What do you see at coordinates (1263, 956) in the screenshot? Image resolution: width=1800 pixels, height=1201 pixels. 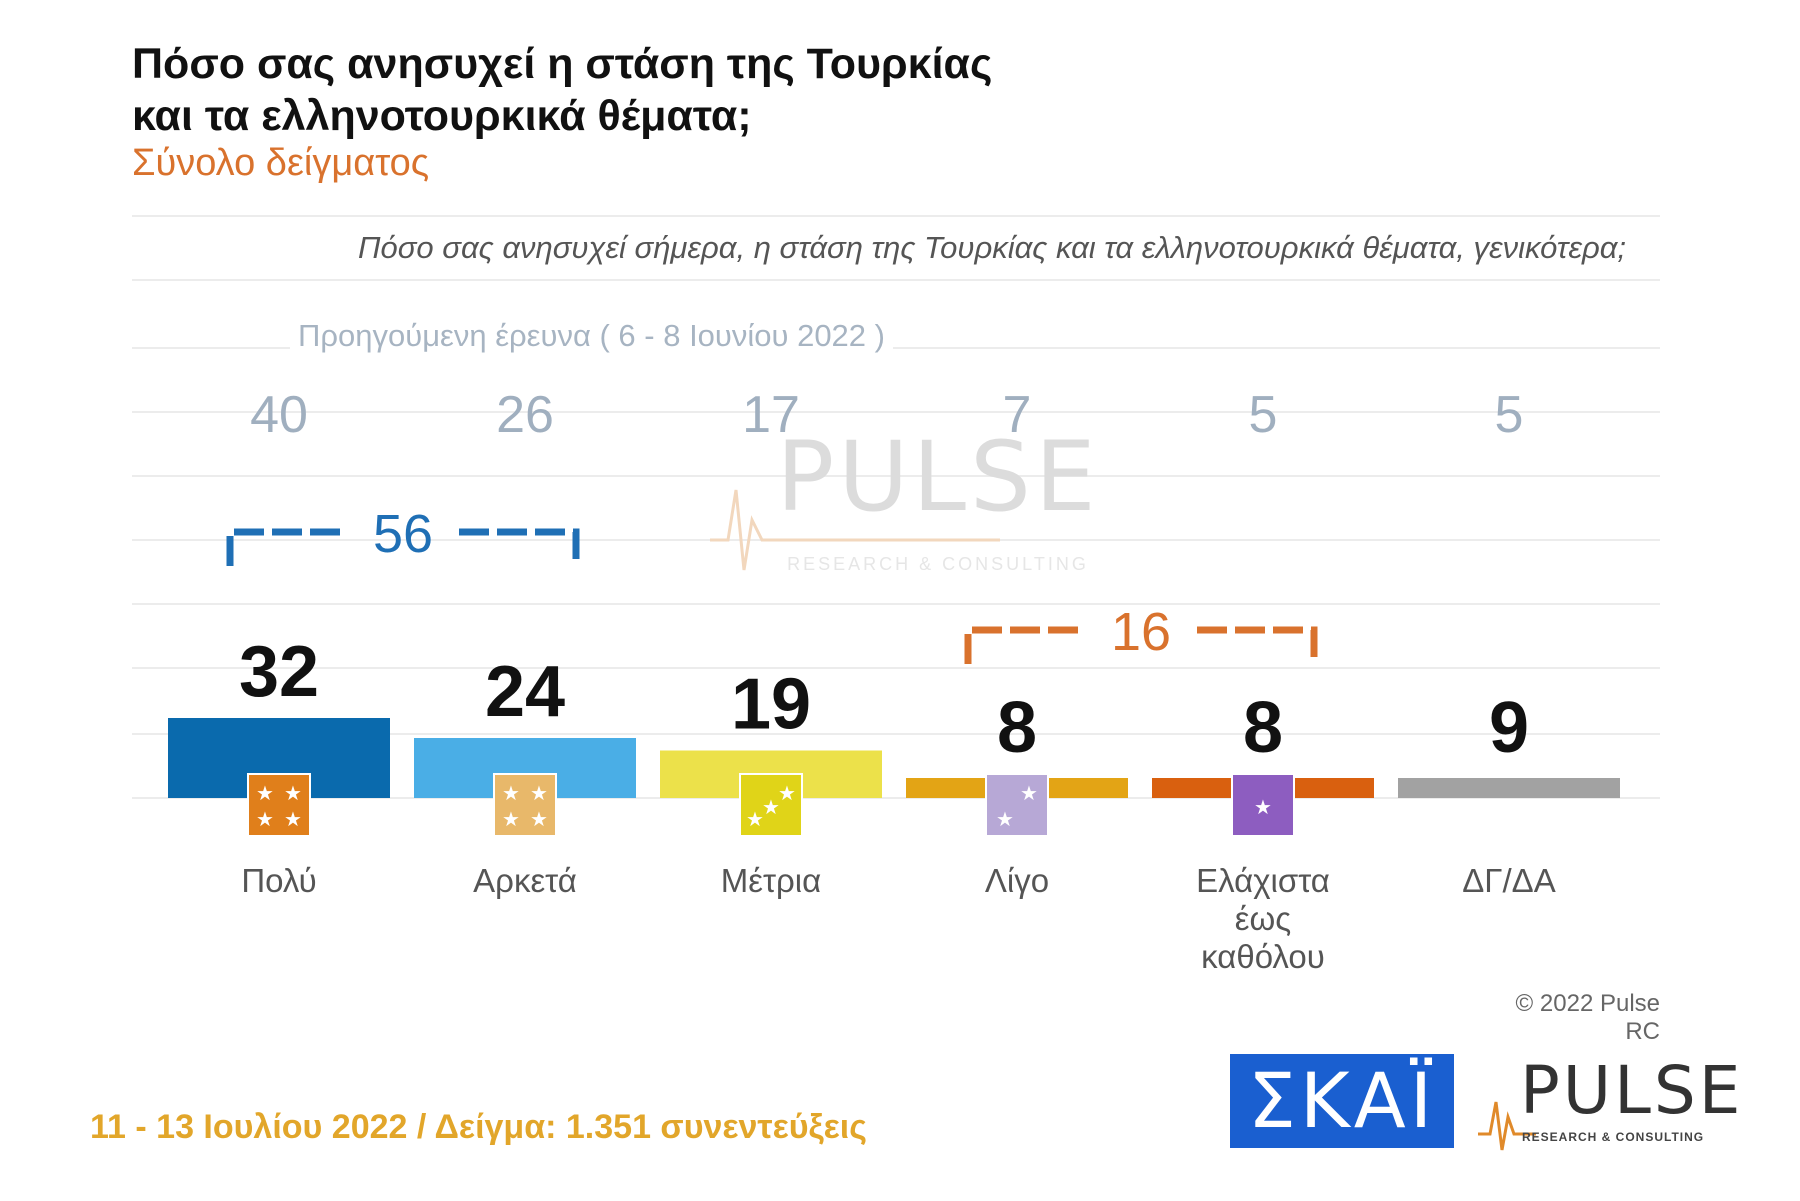 I see `category-label-4-2: καθόλου` at bounding box center [1263, 956].